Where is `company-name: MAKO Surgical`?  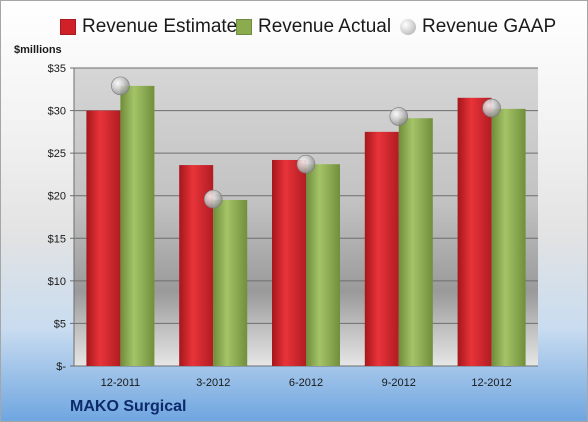
company-name: MAKO Surgical is located at coordinates (128, 406).